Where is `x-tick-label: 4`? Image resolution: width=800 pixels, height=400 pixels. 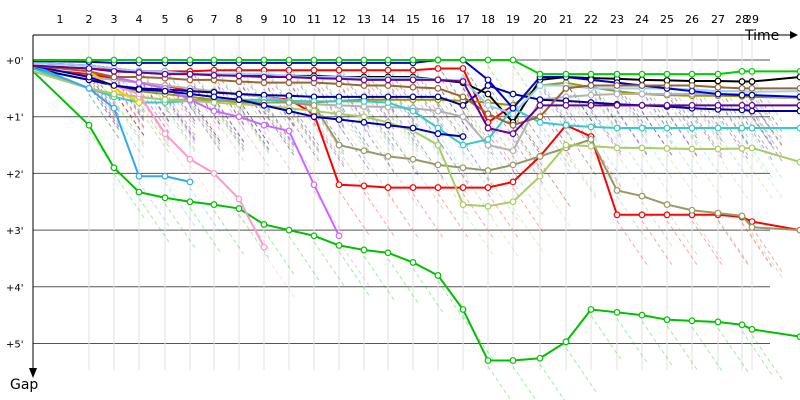 x-tick-label: 4 is located at coordinates (139, 19).